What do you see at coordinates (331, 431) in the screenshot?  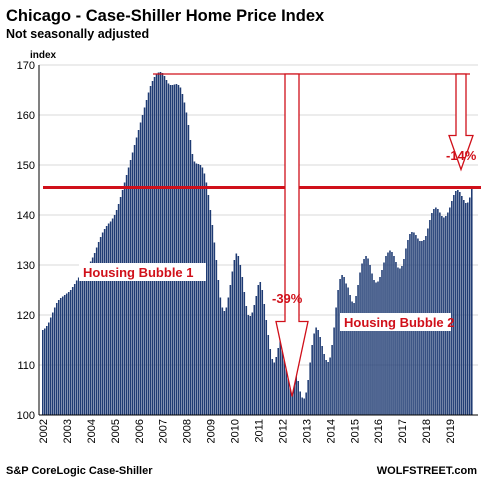 I see `x-tick-label: 2014` at bounding box center [331, 431].